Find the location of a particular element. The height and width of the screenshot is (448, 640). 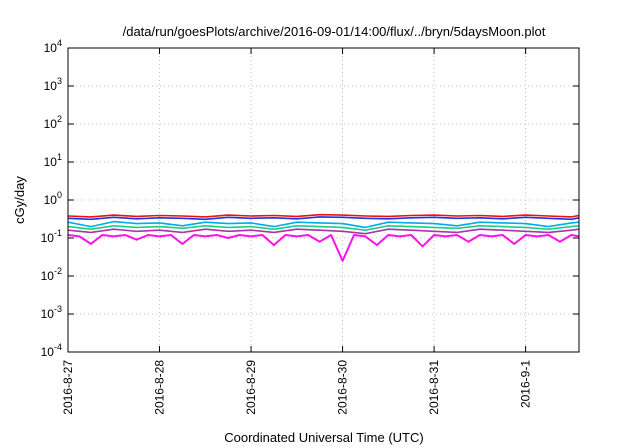

y-tick-labels: 10⁻⁴ 10⁻³ 10⁻² 10⁻¹ 10⁰ 10¹ 10² 10³ 10⁴ is located at coordinates (51, 198).